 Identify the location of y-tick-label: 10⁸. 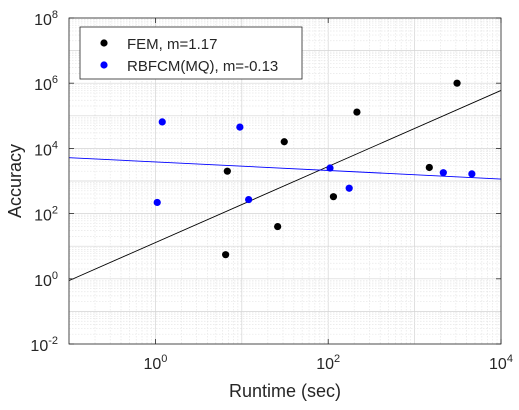
(46, 19).